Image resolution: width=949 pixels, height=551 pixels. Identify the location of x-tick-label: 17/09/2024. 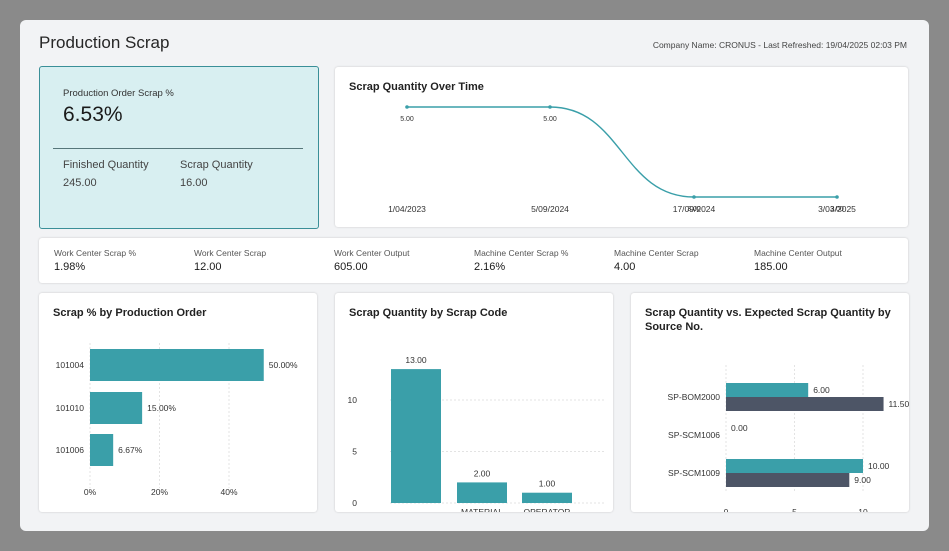
(694, 209).